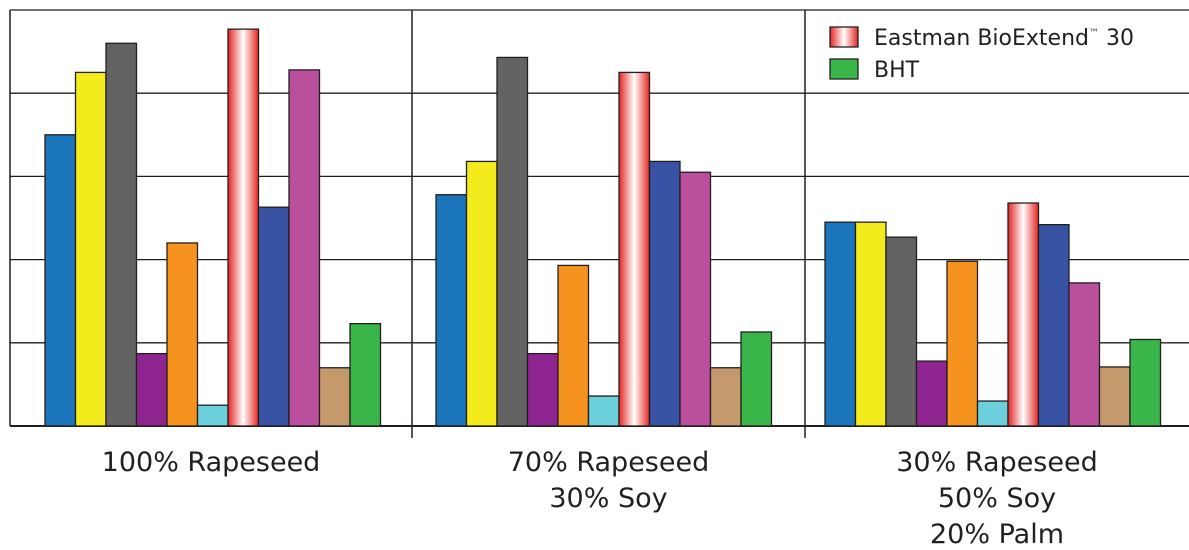 This screenshot has height=550, width=1189. I want to click on category-label: 100% Rapeseed, so click(211, 462).